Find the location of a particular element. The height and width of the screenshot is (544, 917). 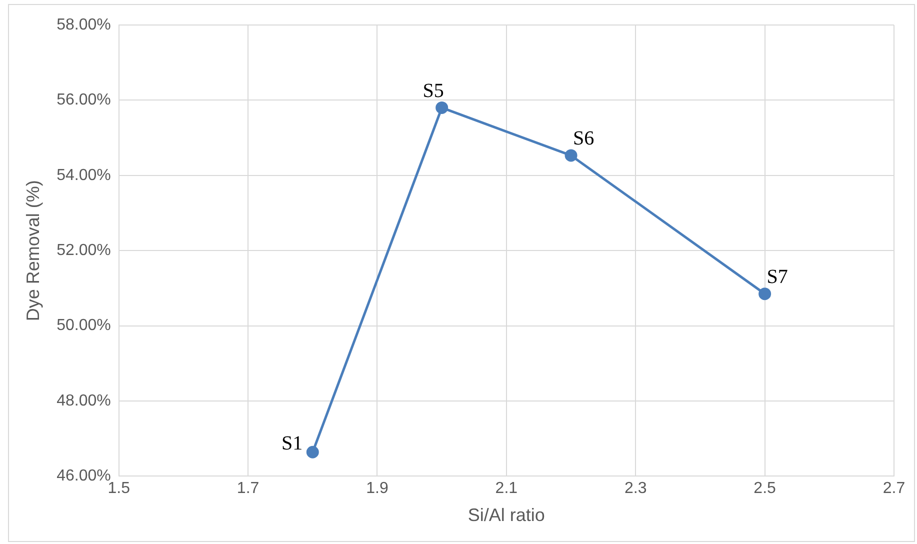

x-tick-label: 1.9 is located at coordinates (377, 489).